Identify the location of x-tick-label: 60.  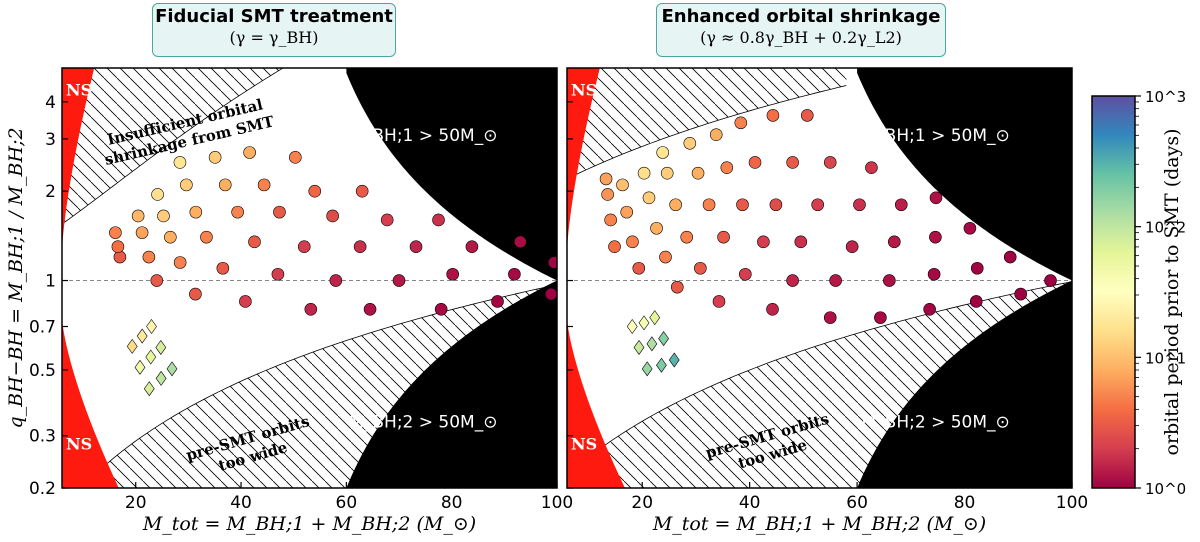
(347, 503).